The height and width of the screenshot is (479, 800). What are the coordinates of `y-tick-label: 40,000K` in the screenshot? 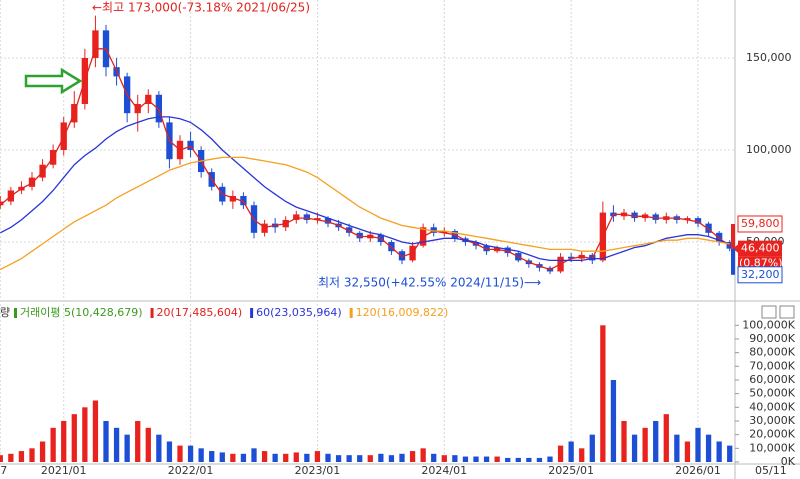 It's located at (772, 406).